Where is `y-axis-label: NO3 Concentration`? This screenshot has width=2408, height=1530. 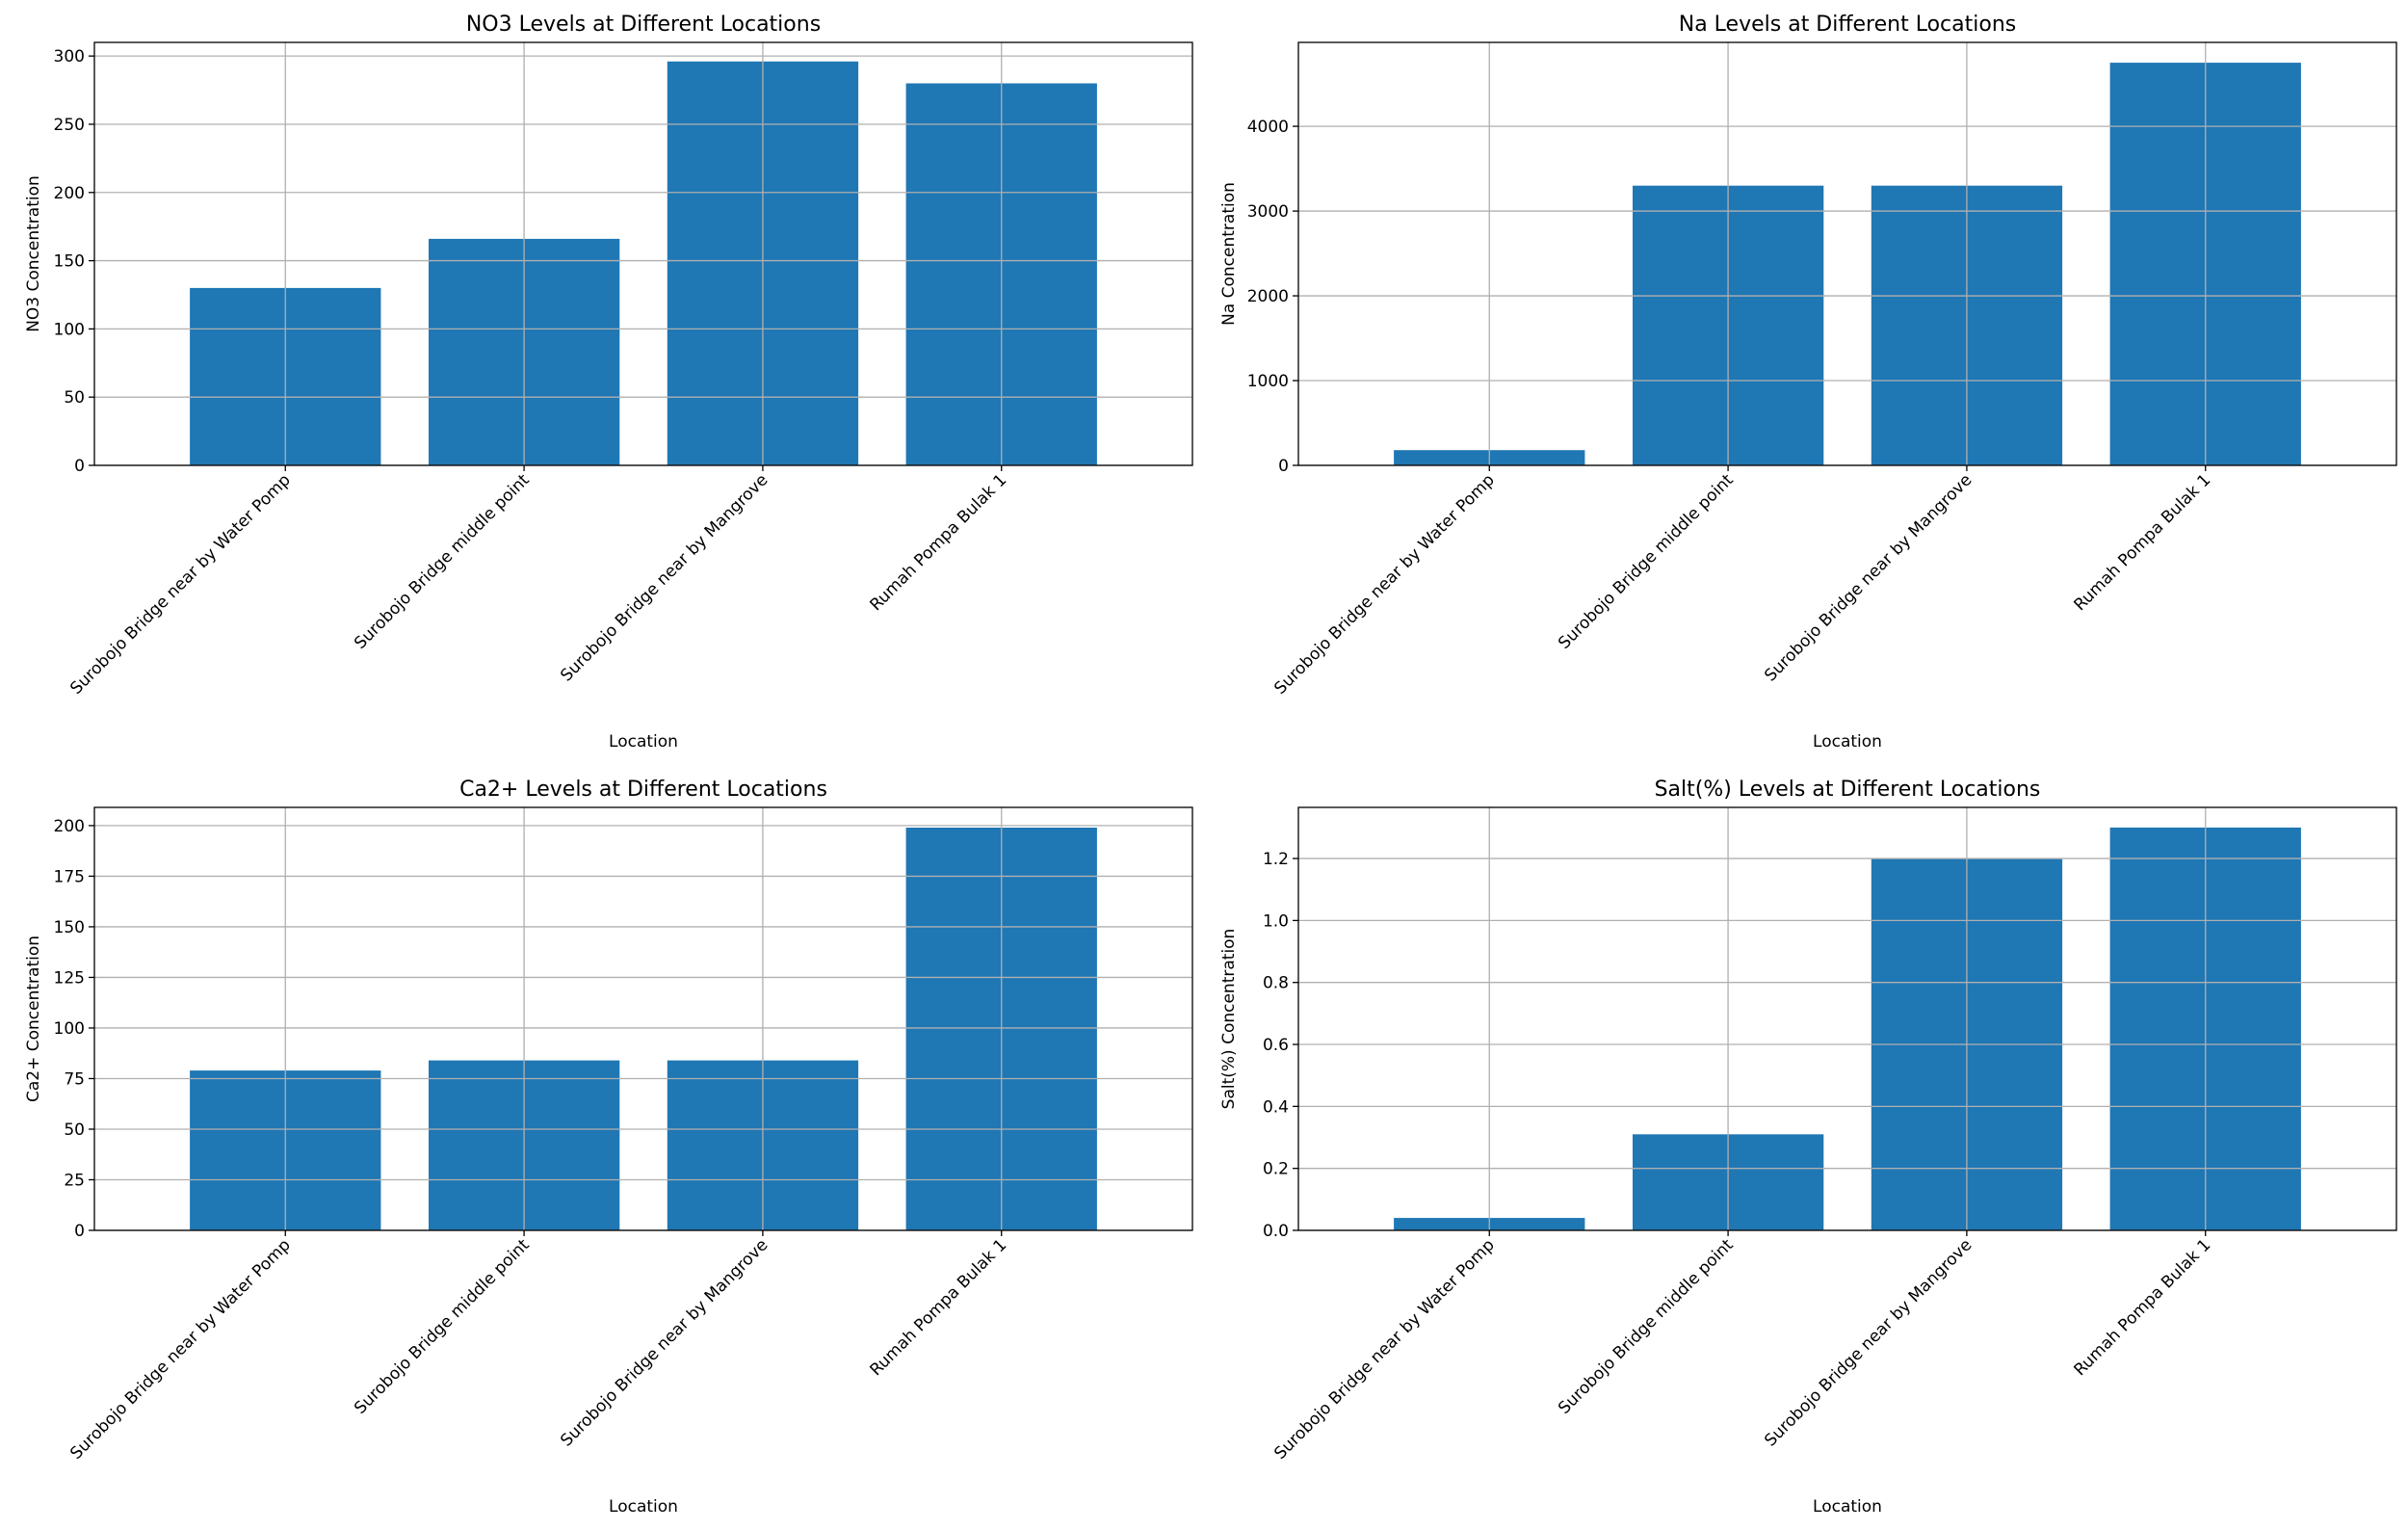 y-axis-label: NO3 Concentration is located at coordinates (33, 253).